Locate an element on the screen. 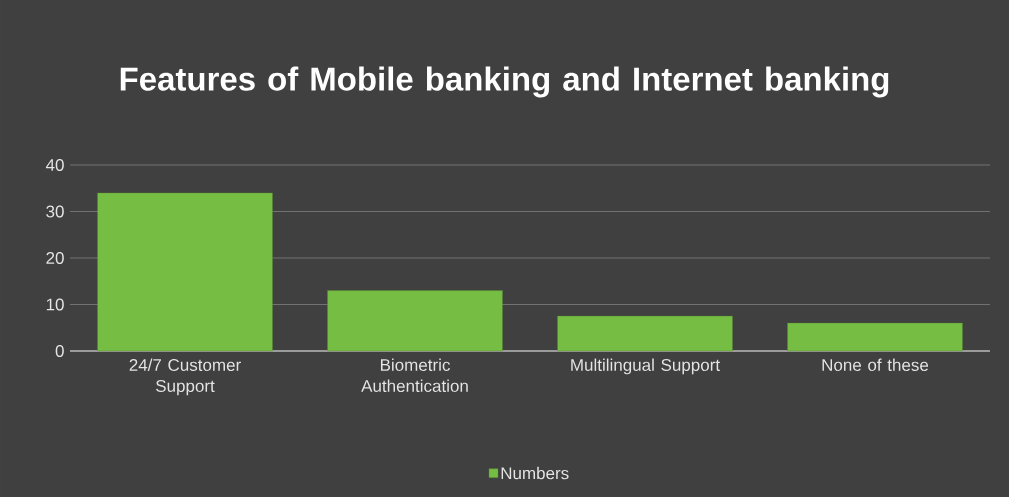 This screenshot has height=497, width=1009. y-tick-label: 20 is located at coordinates (55, 258).